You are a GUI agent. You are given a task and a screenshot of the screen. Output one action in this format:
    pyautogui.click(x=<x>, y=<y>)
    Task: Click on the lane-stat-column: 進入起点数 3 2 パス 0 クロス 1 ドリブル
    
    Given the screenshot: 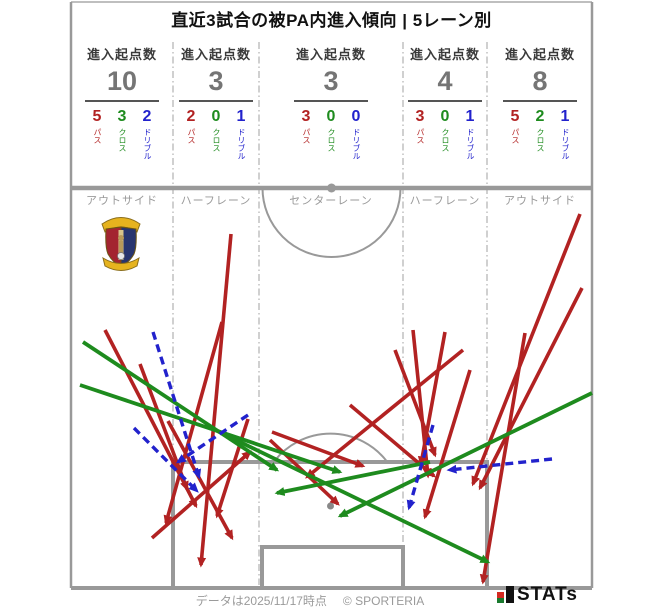 What is the action you would take?
    pyautogui.click(x=216, y=102)
    